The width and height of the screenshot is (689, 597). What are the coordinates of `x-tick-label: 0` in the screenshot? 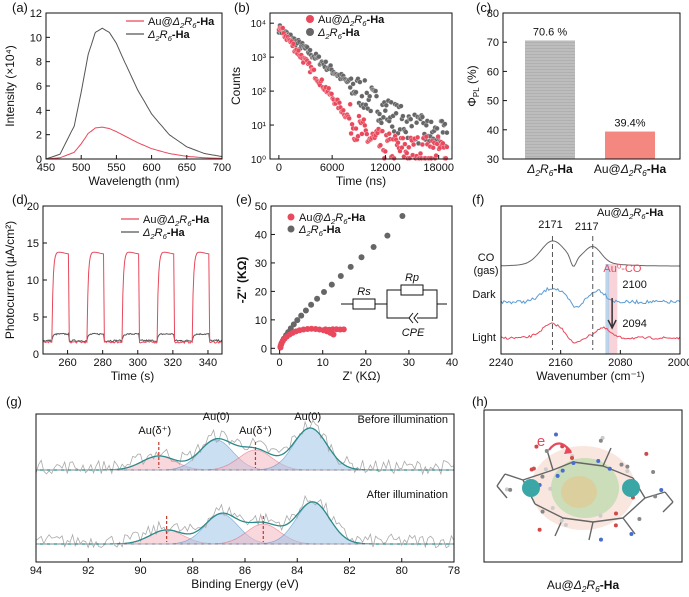 It's located at (279, 168).